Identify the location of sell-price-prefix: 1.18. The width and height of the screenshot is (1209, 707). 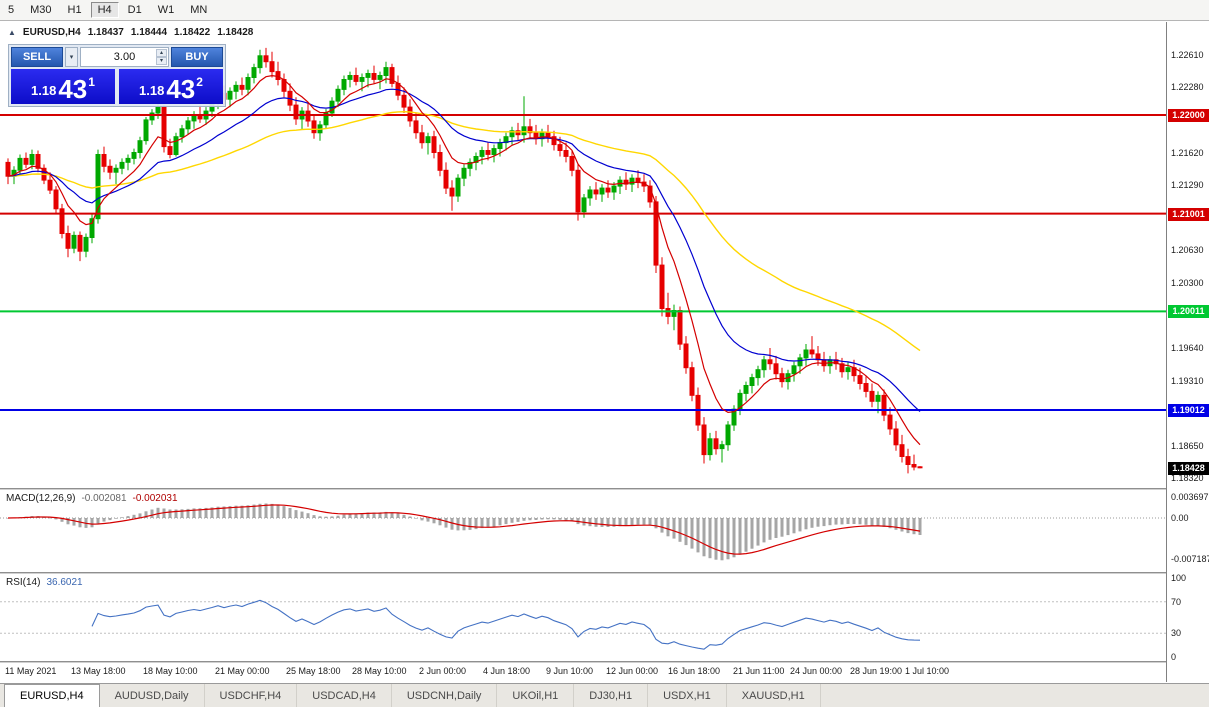
(44, 90).